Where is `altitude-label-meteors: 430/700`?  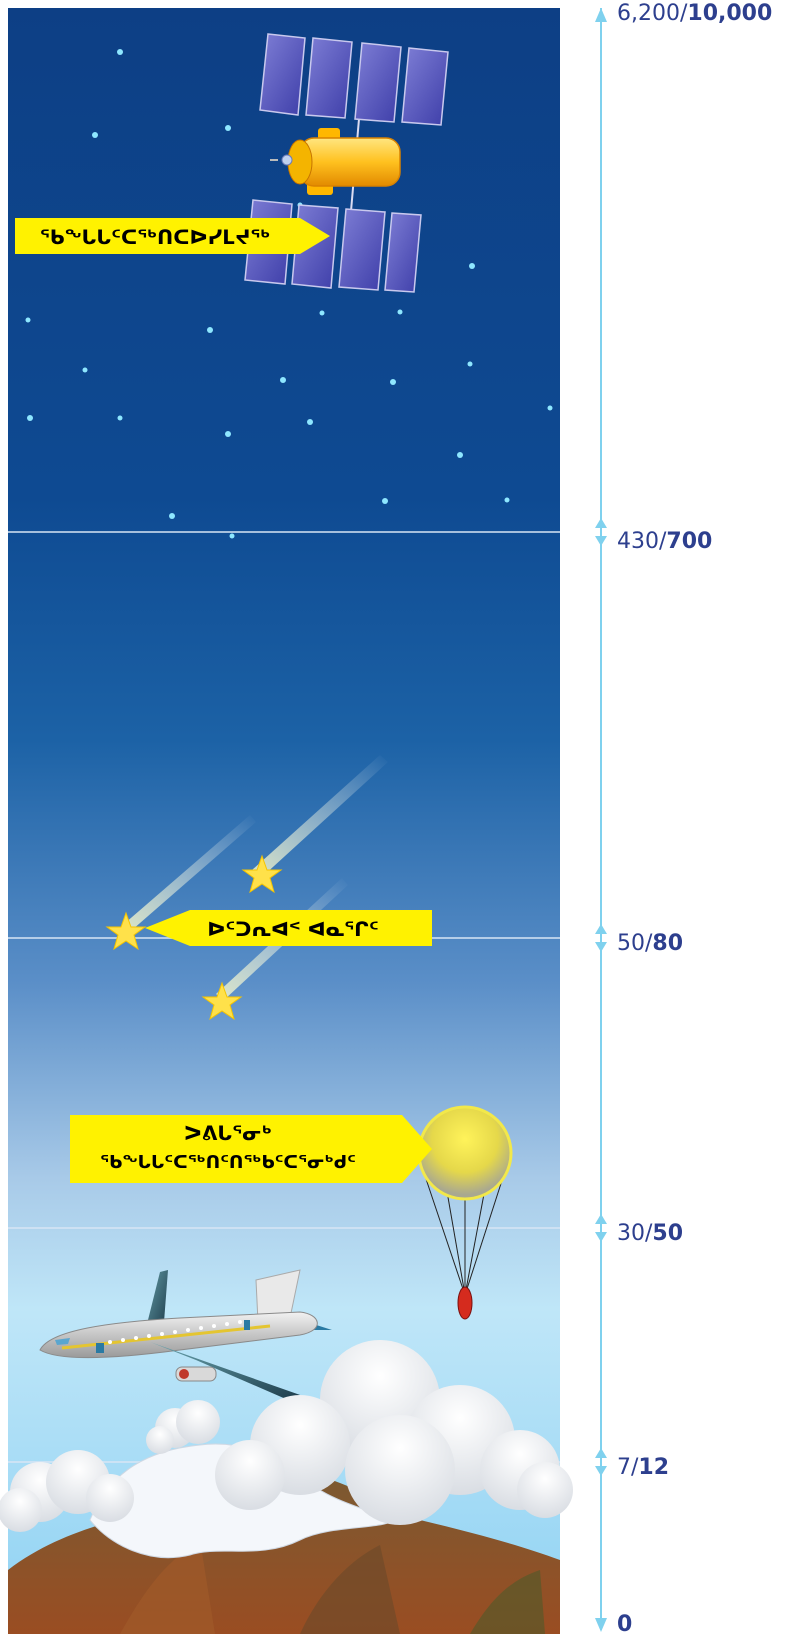
altitude-label-meteors: 430/700 is located at coordinates (664, 541).